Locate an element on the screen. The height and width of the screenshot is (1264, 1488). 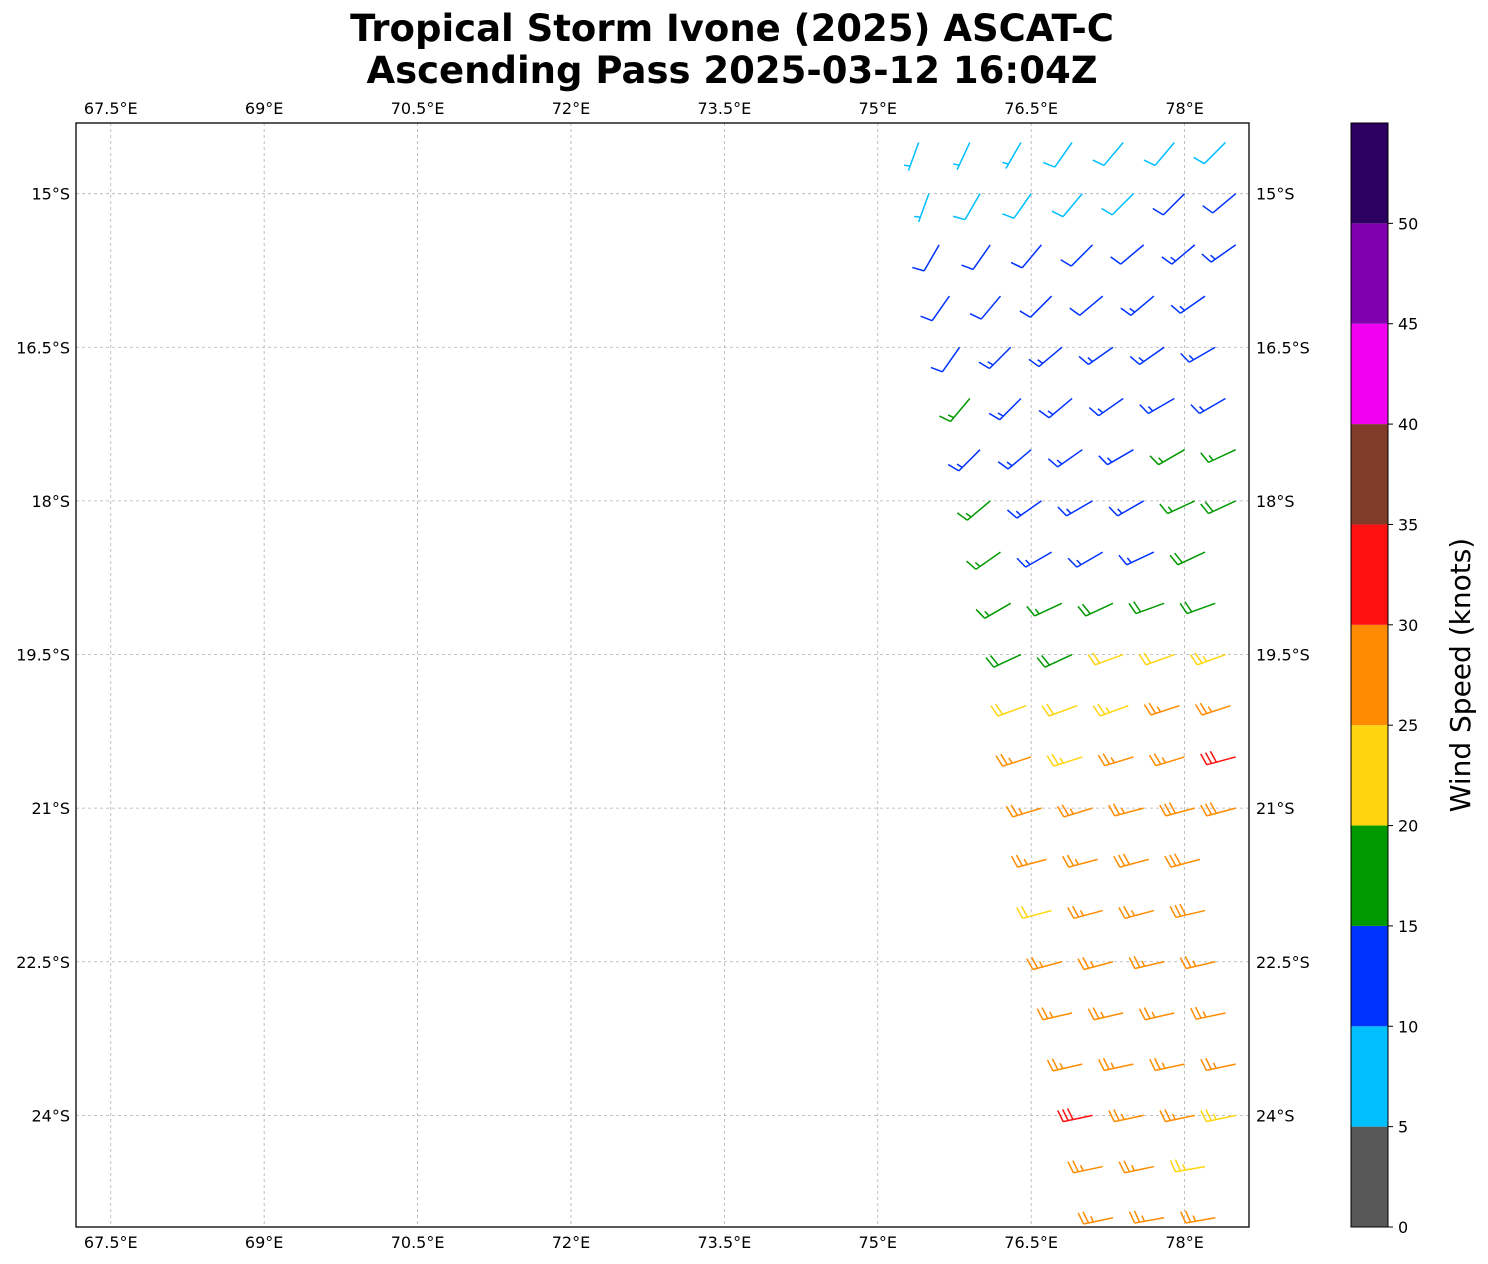
x-tick-label: 67.5°E is located at coordinates (111, 108).